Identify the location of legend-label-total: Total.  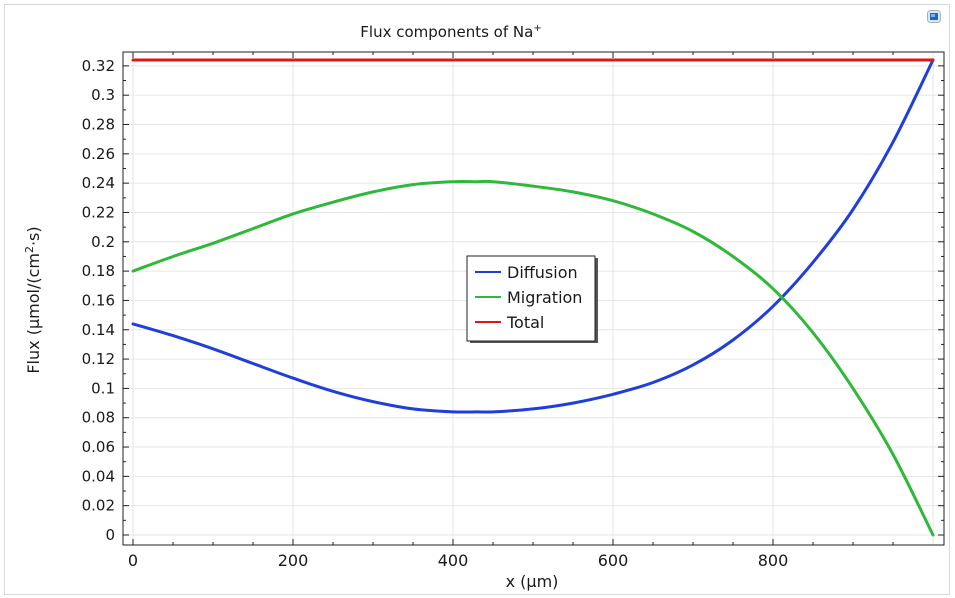
(525, 322).